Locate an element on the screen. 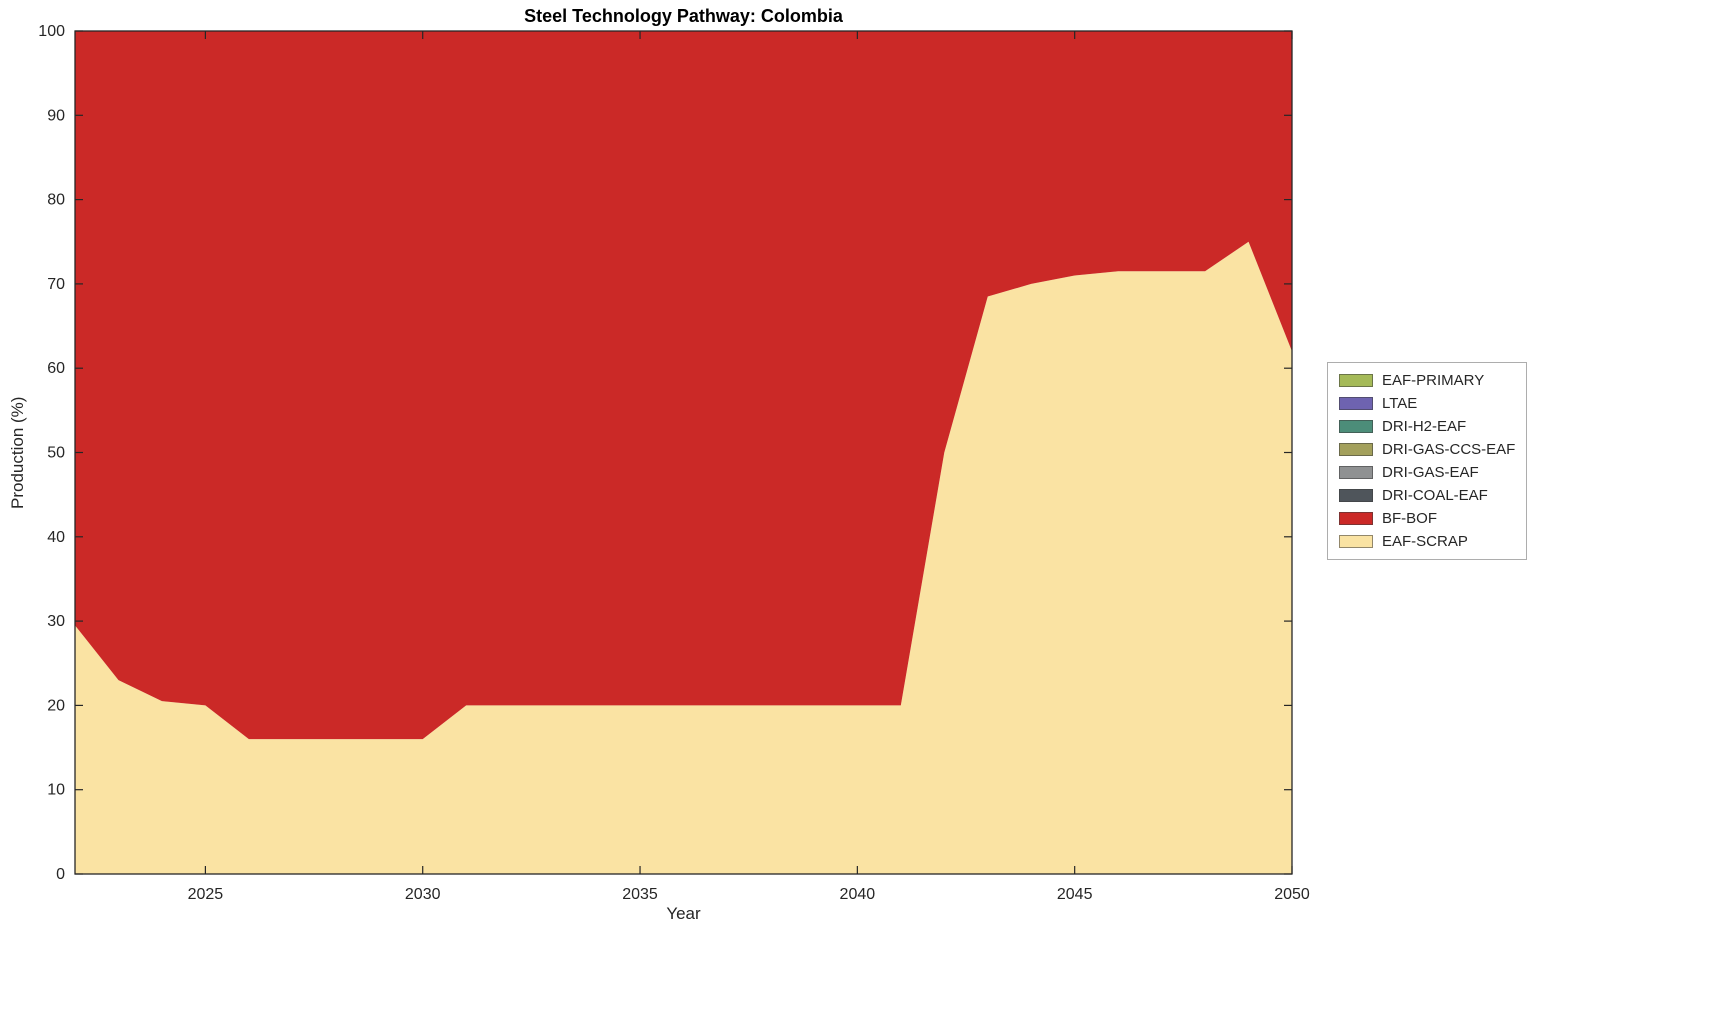  y-tick-label: 50 is located at coordinates (56, 453).